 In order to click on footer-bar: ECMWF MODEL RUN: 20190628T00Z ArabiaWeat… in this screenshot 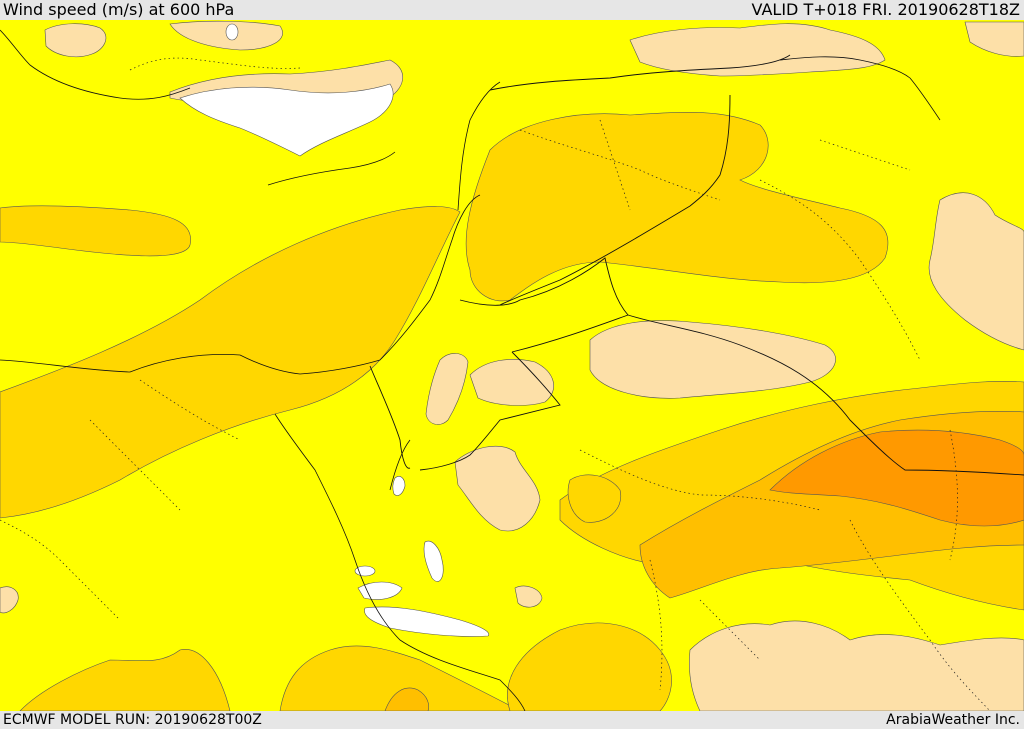, I will do `click(512, 720)`.